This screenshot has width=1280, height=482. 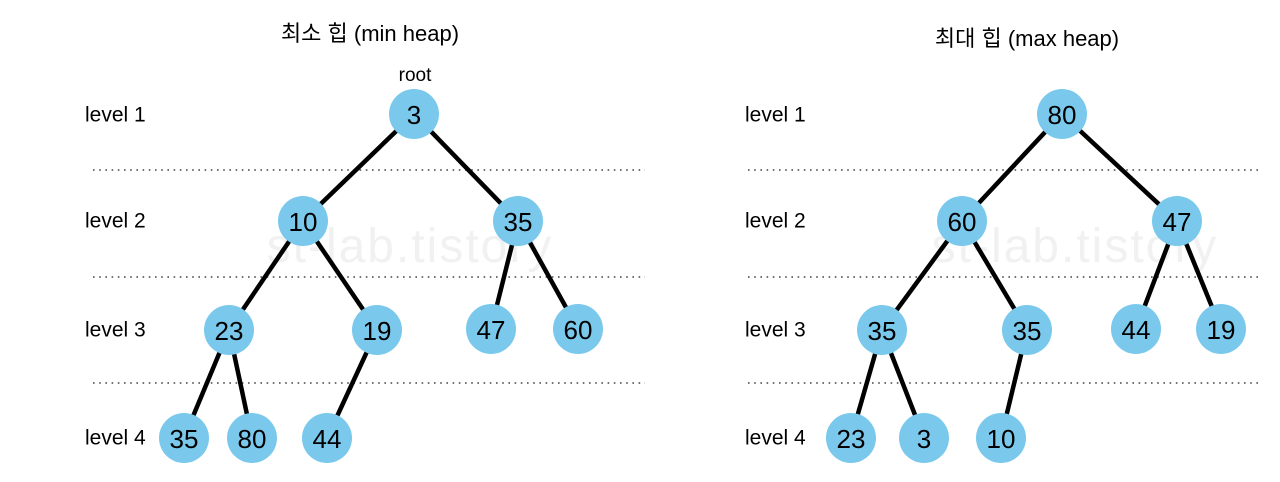 I want to click on panel-title: 최소 힙 (min heap), so click(x=370, y=33).